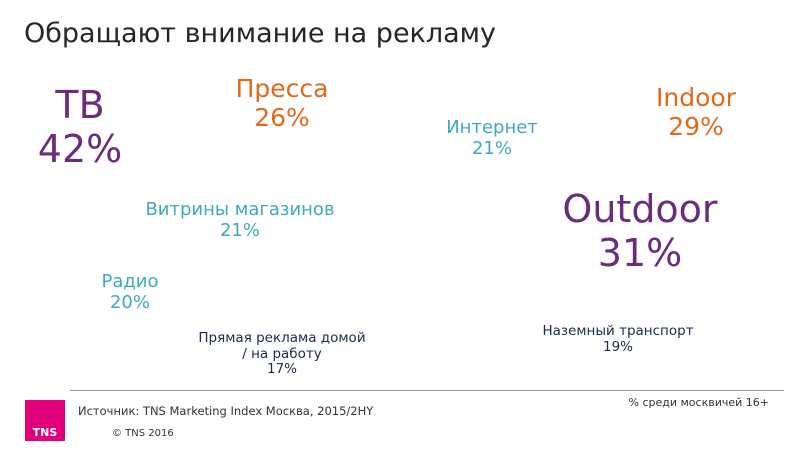 This screenshot has height=450, width=800. Describe the element at coordinates (618, 331) in the screenshot. I see `item-ground-transport-label: Наземный транспорт` at that location.